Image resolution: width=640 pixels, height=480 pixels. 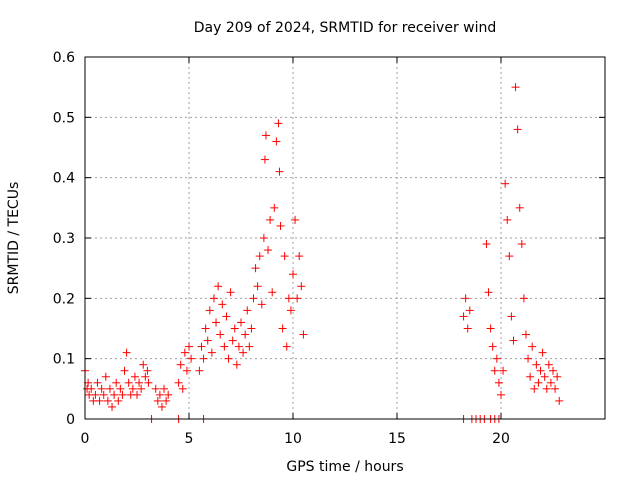 What do you see at coordinates (397, 439) in the screenshot?
I see `x-tick-label: 15` at bounding box center [397, 439].